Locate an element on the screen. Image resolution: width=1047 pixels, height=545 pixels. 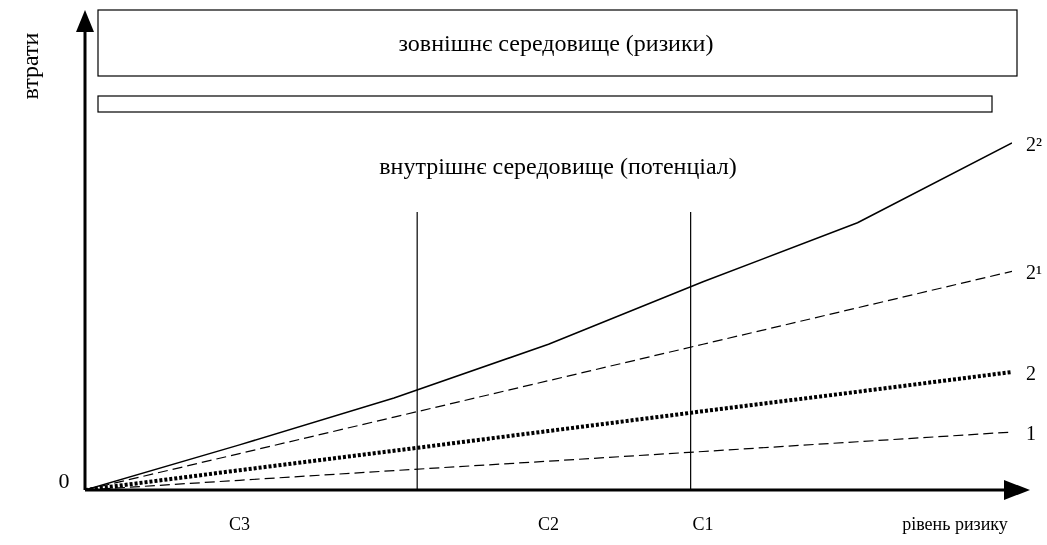
x-tick-label: C1 is located at coordinates (703, 524).